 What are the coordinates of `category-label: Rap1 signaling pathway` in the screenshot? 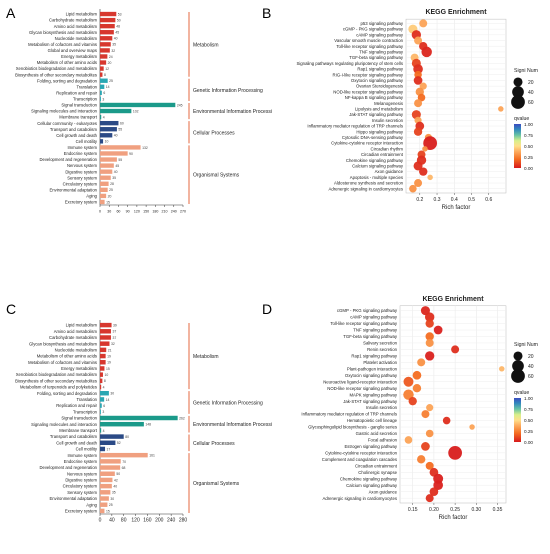 It's located at (374, 355).